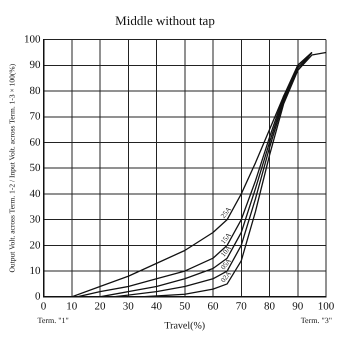  Describe the element at coordinates (165, 20) in the screenshot. I see `chart-title: Middle without tap` at that location.